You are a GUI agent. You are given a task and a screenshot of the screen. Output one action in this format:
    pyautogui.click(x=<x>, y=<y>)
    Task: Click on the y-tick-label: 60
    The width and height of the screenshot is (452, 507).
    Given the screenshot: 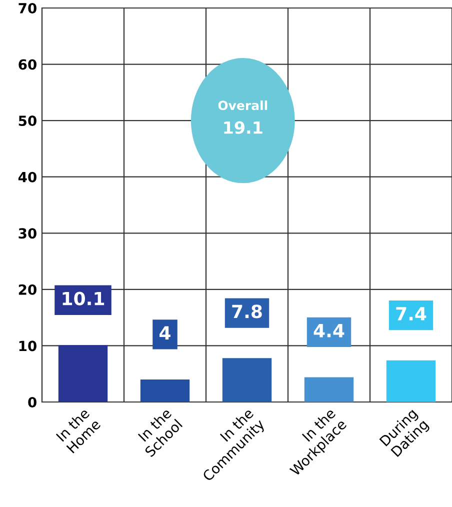 What is the action you would take?
    pyautogui.click(x=27, y=64)
    